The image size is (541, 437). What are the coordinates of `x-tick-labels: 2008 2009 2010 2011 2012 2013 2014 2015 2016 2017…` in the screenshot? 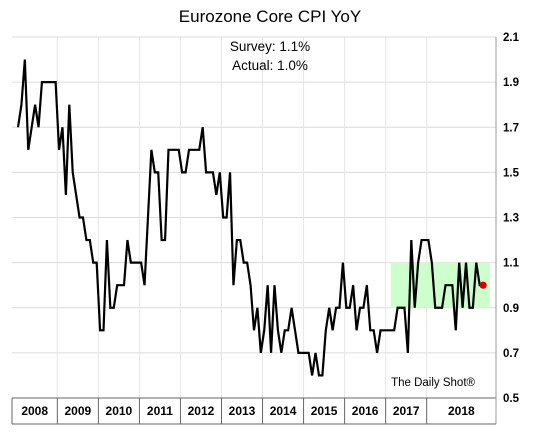 It's located at (248, 411).